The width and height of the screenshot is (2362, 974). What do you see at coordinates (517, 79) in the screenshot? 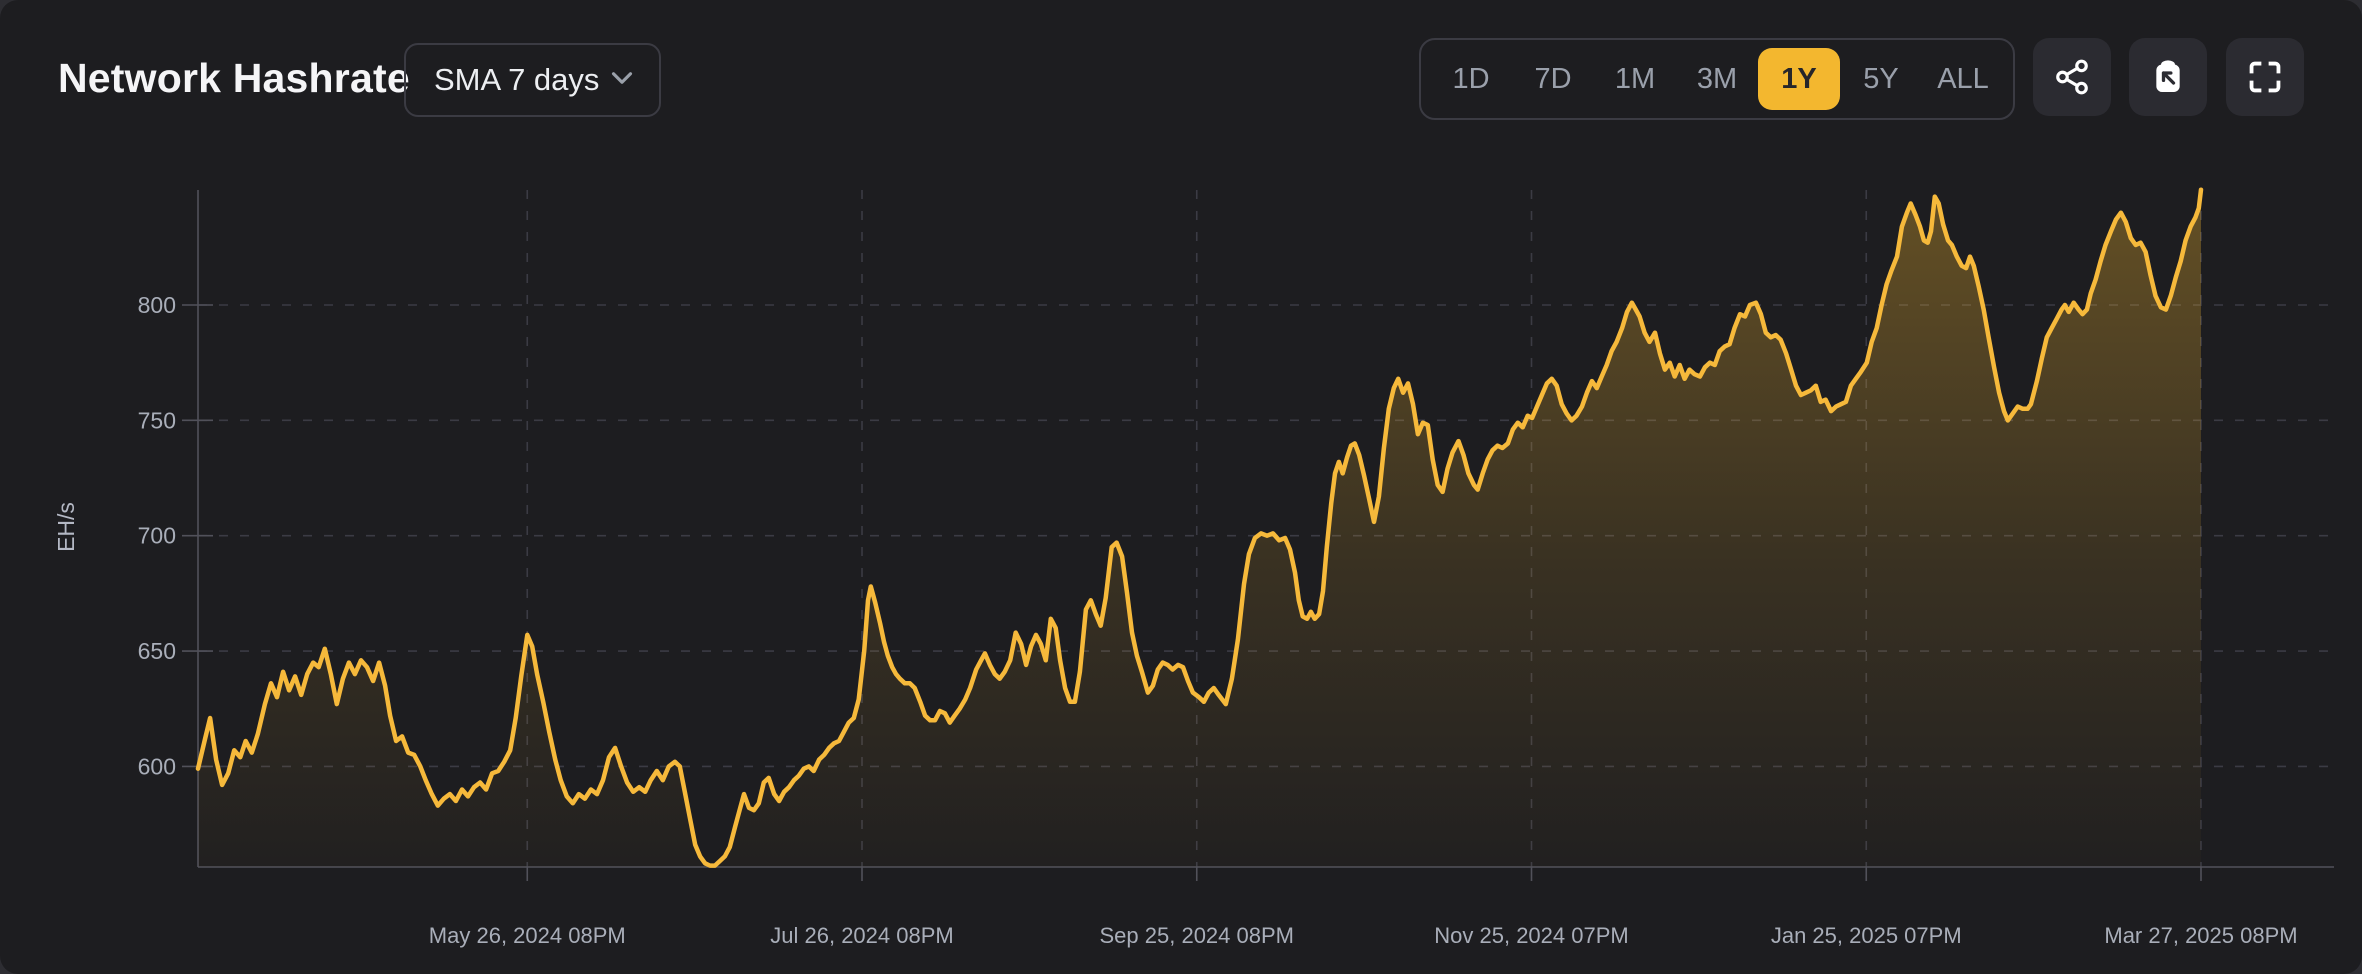
I see `sma-dropdown-value: SMA 7 days` at bounding box center [517, 79].